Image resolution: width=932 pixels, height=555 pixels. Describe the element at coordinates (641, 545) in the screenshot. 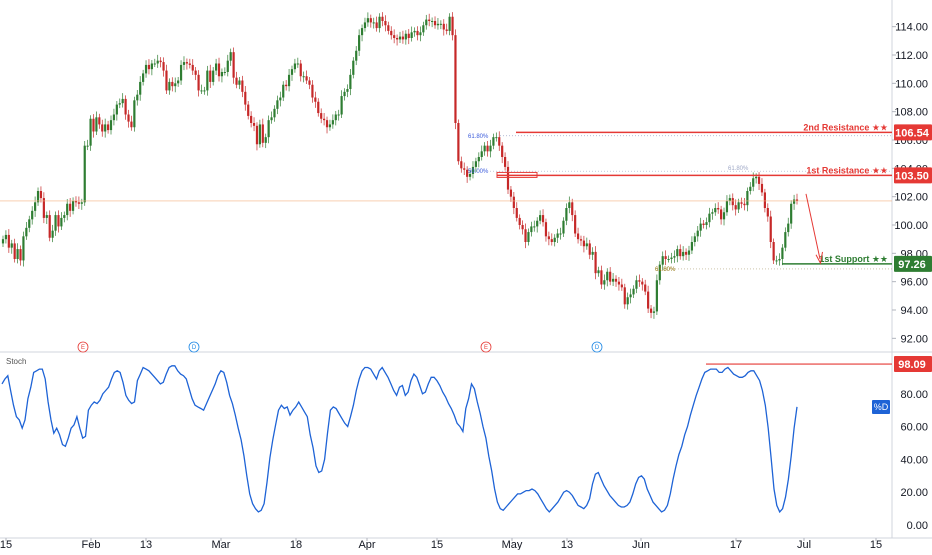

I see `x-tick-label: Jun` at that location.